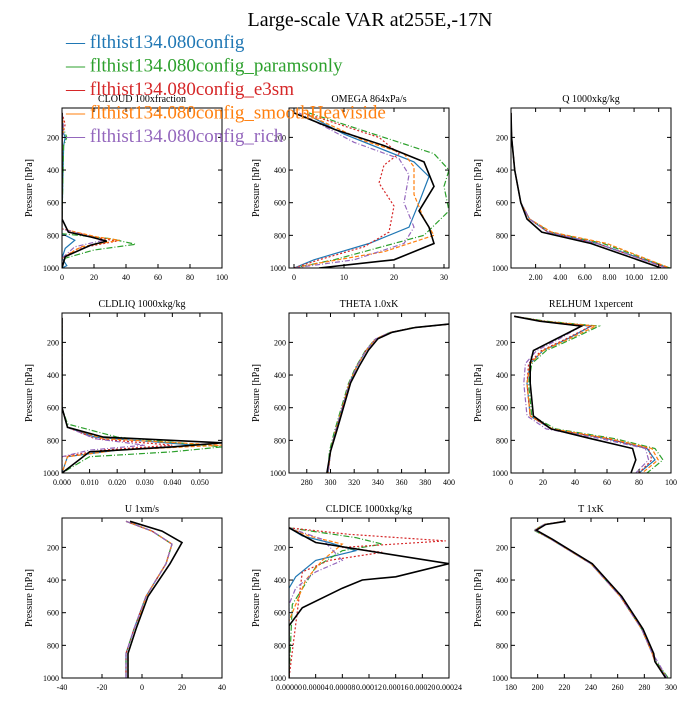  Describe the element at coordinates (204, 66) in the screenshot. I see `legend-item: — flthist134.080config_paramsonly` at that location.